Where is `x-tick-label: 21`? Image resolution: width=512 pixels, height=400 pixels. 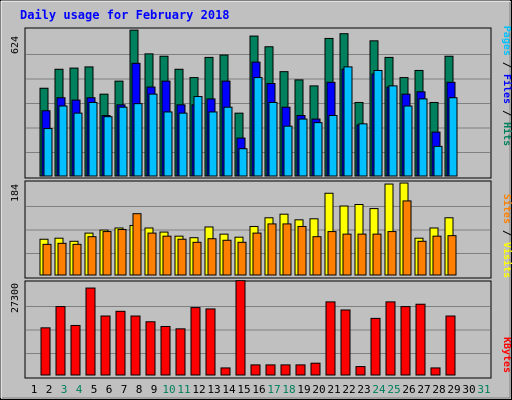 x-tick-label: 21 is located at coordinates (333, 389).